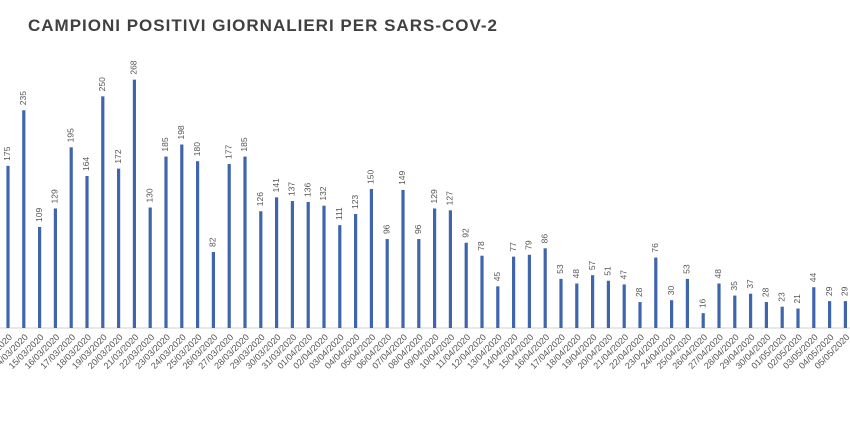 The width and height of the screenshot is (850, 430). Describe the element at coordinates (339, 213) in the screenshot. I see `data-label: 111` at that location.